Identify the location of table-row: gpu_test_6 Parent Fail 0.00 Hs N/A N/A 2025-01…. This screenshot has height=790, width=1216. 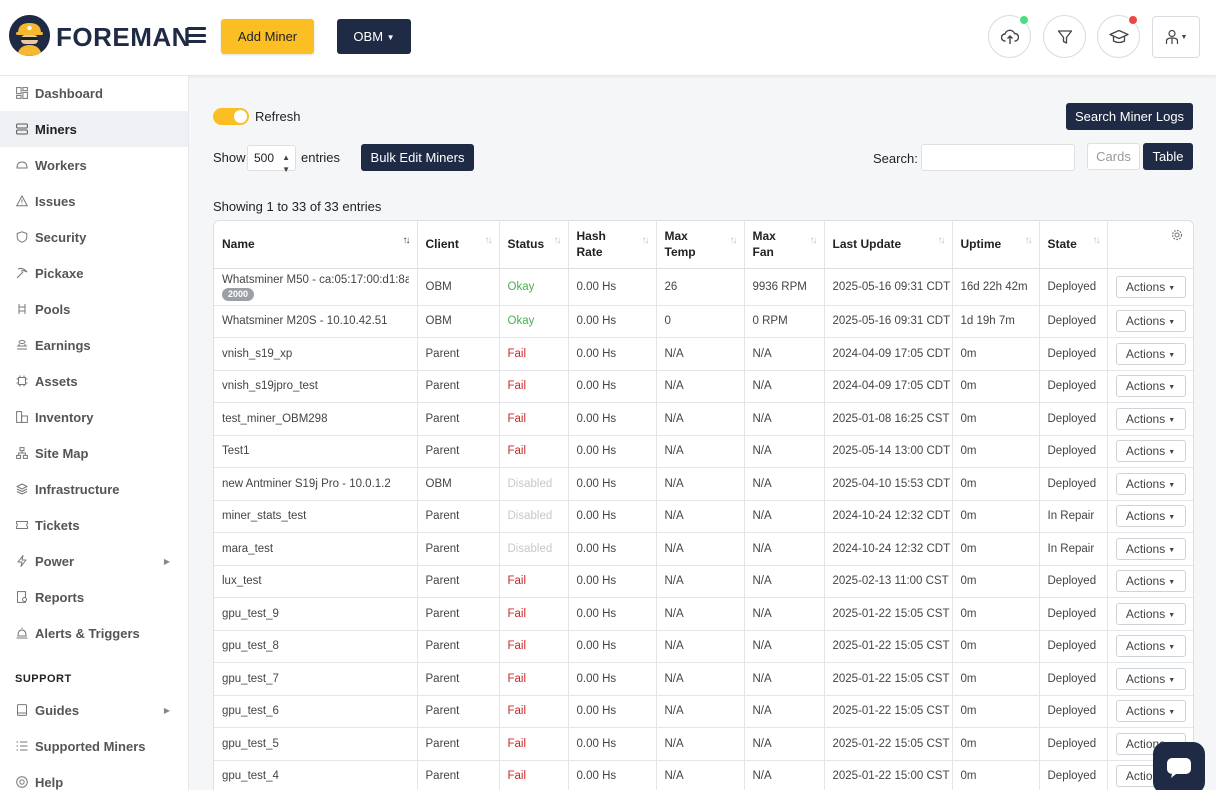
(703, 711).